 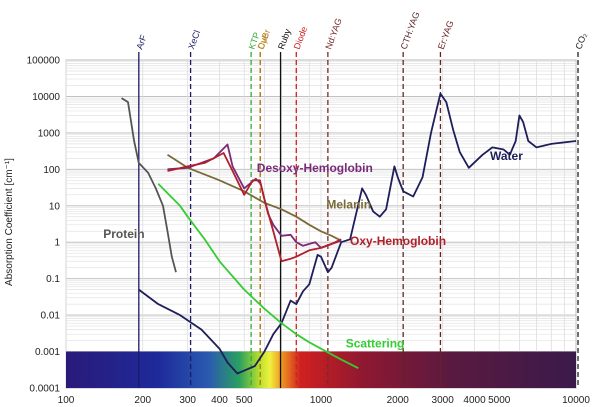 What do you see at coordinates (194, 40) in the screenshot?
I see `laser-label: XeCl` at bounding box center [194, 40].